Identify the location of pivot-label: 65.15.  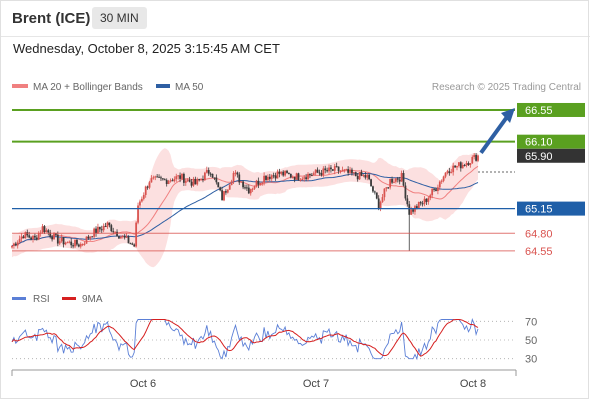
(539, 210).